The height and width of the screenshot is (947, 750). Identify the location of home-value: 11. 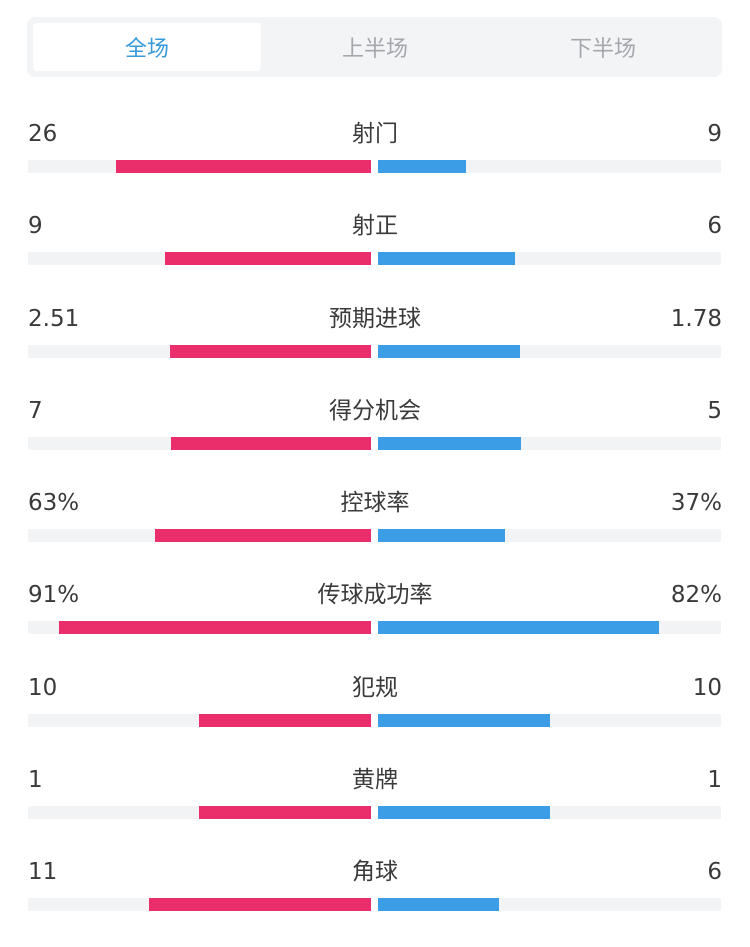
(43, 872).